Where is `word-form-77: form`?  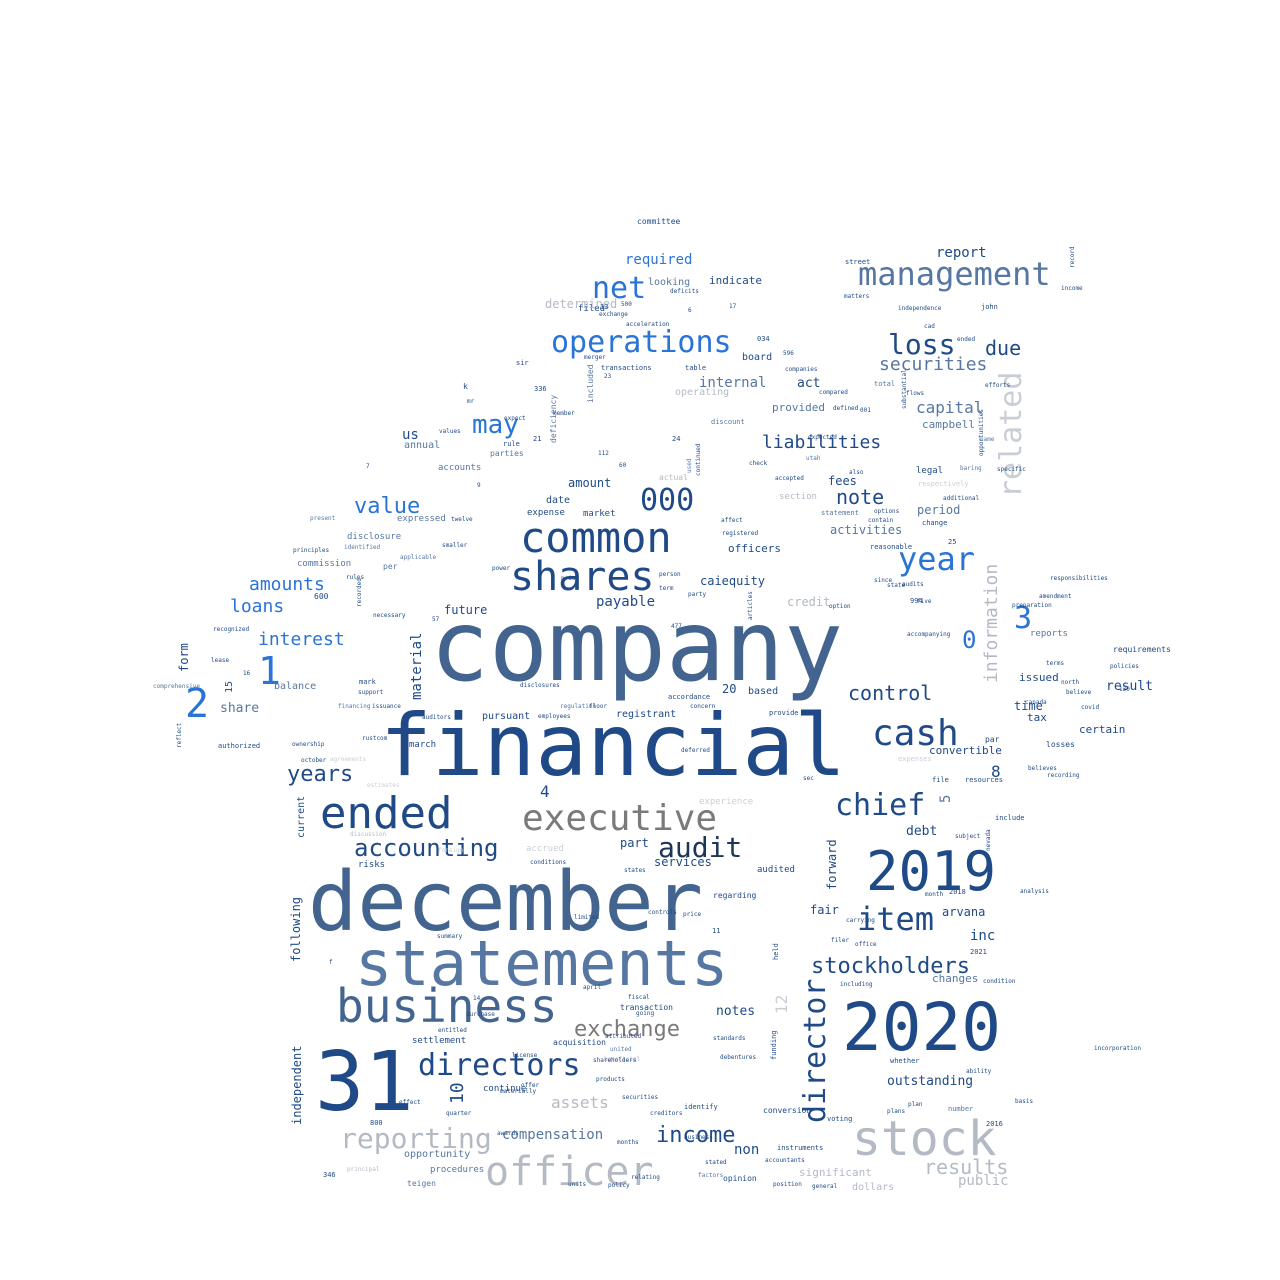 word-form-77: form is located at coordinates (184, 657).